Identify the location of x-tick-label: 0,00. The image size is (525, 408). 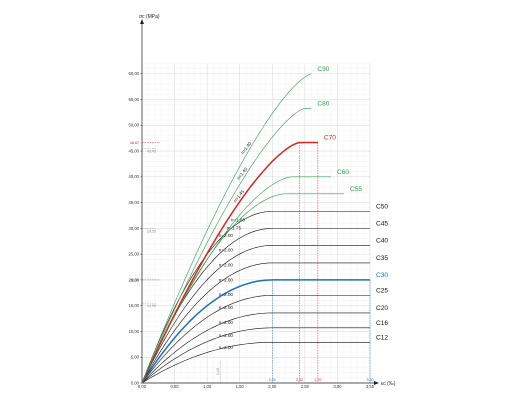
(142, 386).